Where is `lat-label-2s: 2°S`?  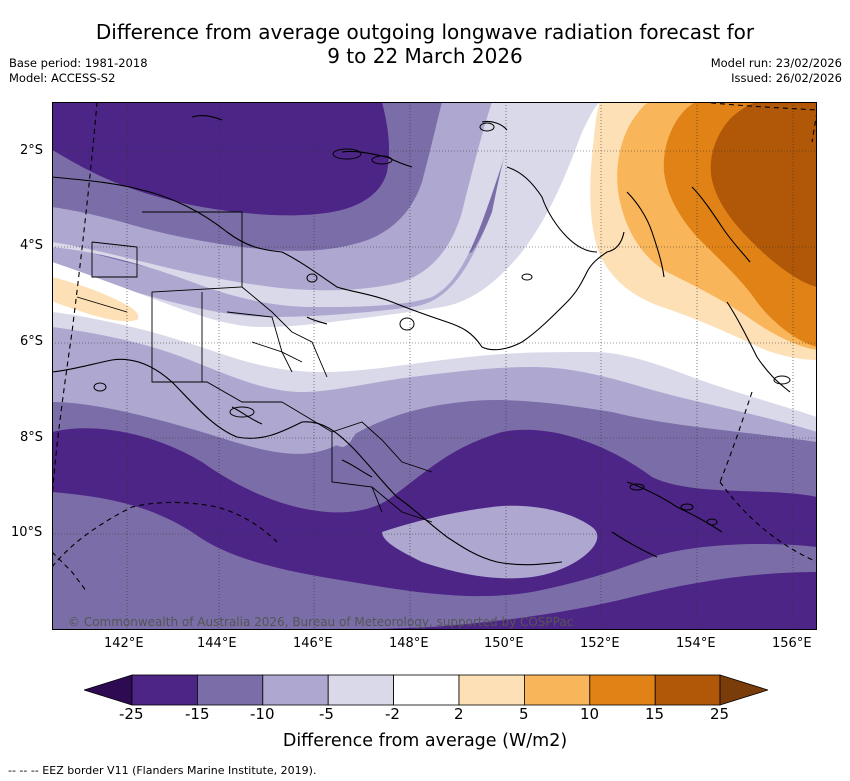 lat-label-2s: 2°S is located at coordinates (32, 150).